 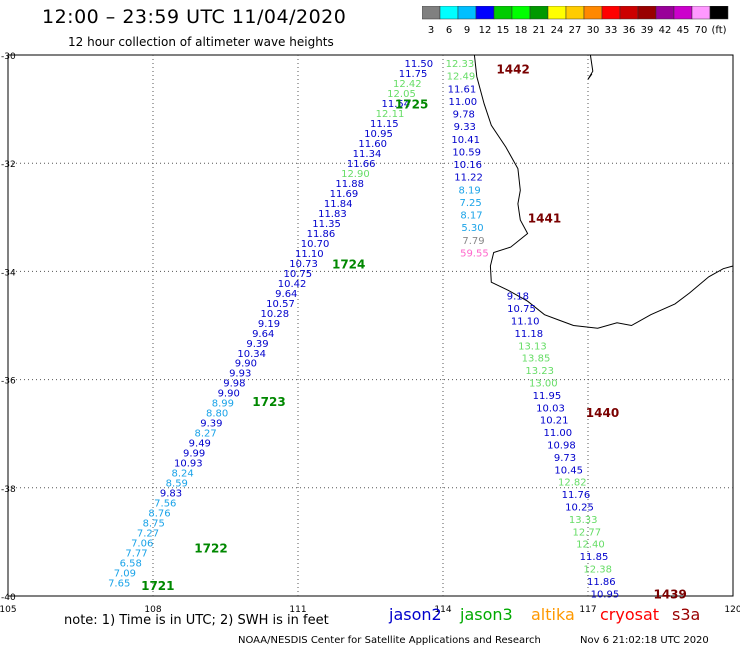 What do you see at coordinates (461, 77) in the screenshot?
I see `wave-height-value: 12.49` at bounding box center [461, 77].